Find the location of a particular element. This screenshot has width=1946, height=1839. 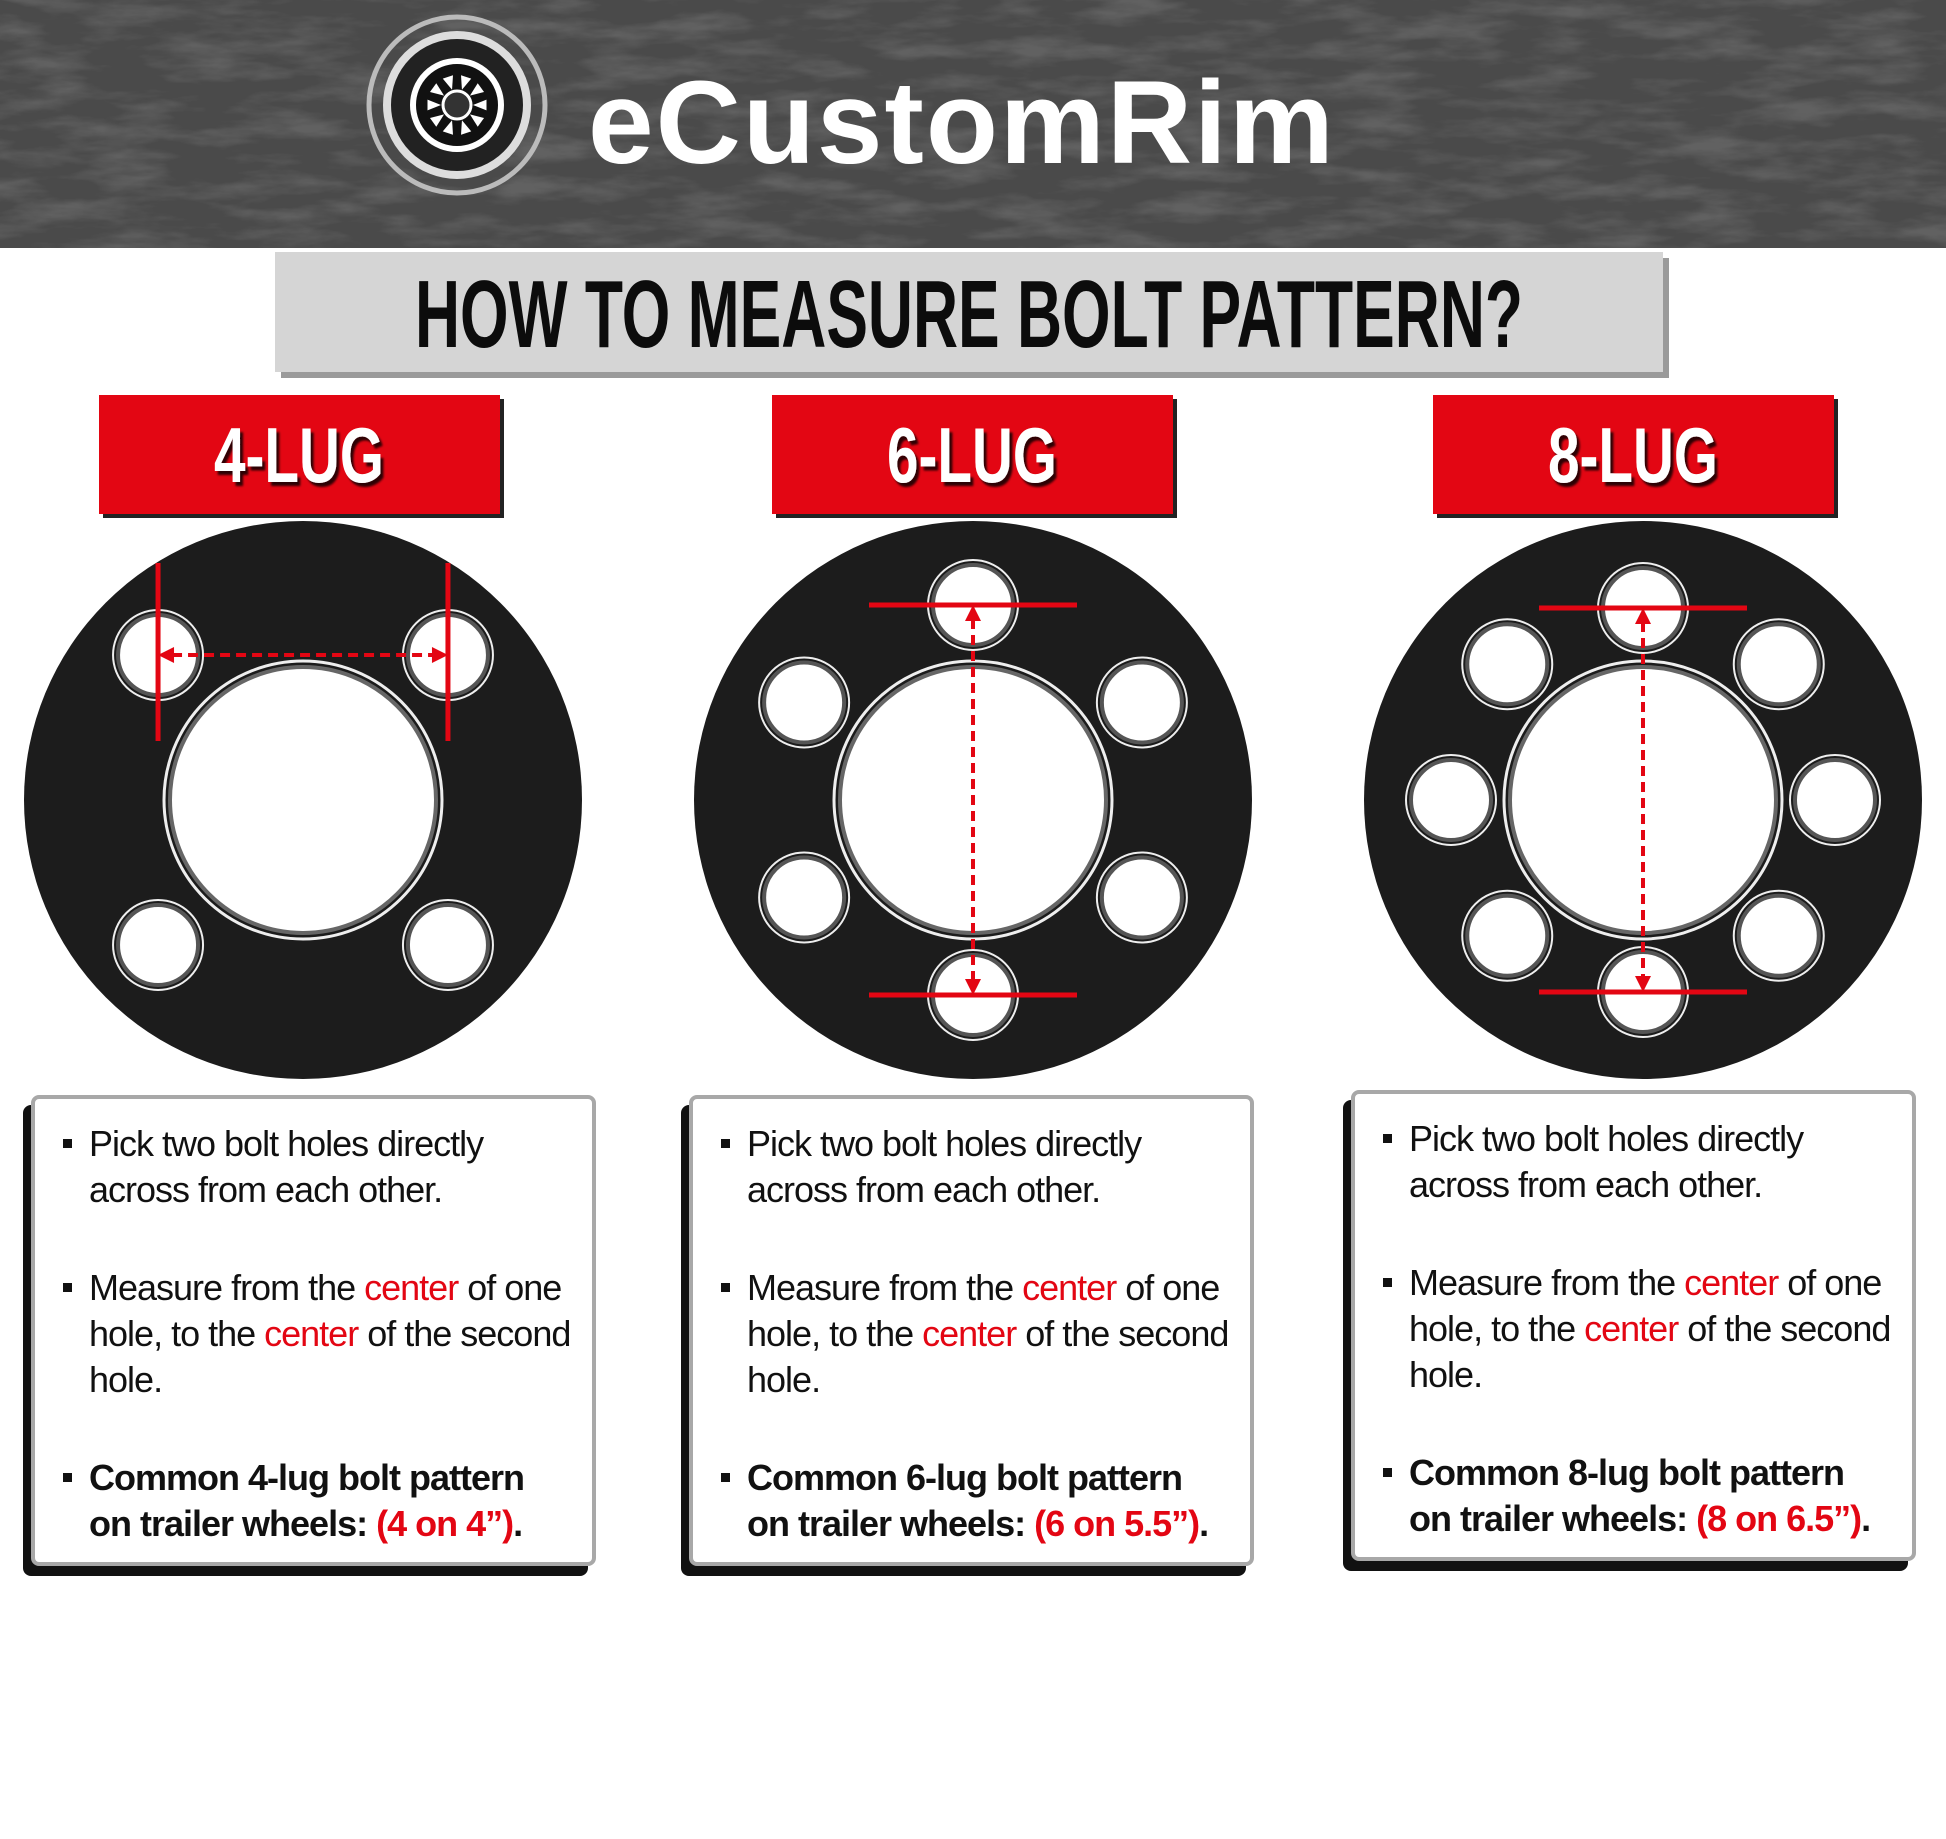

highlight-text: (8 on 6.5”) is located at coordinates (1779, 1518).